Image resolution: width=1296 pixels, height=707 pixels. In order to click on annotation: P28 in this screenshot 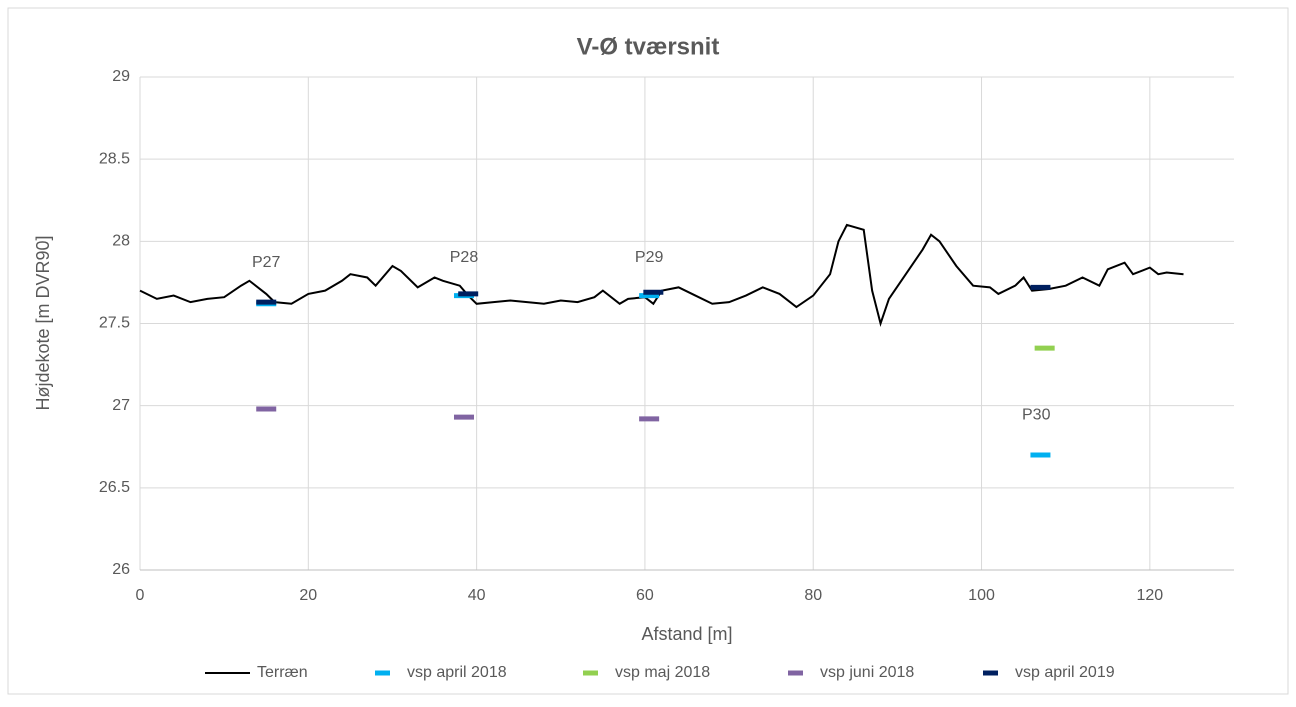, I will do `click(464, 257)`.